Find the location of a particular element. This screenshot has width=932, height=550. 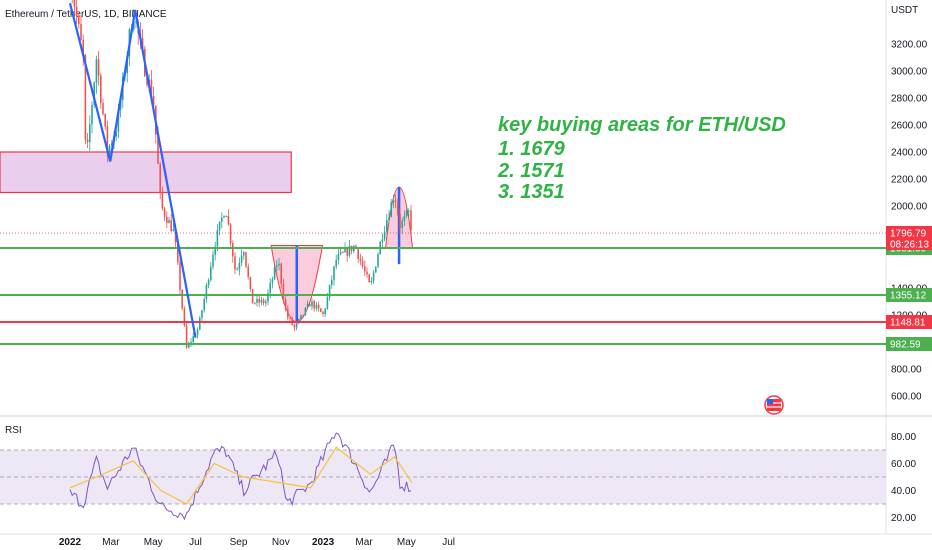

countdown-label: 08:26:13 is located at coordinates (909, 245).